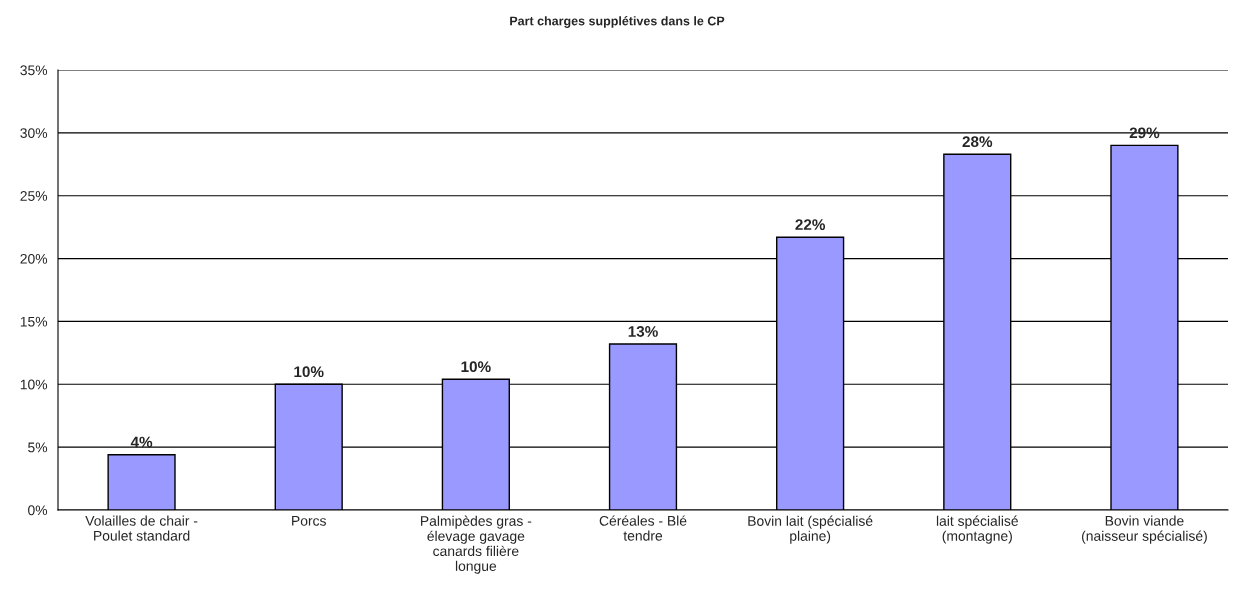 This screenshot has height=589, width=1234. I want to click on y-tick-label: 5%, so click(38, 447).